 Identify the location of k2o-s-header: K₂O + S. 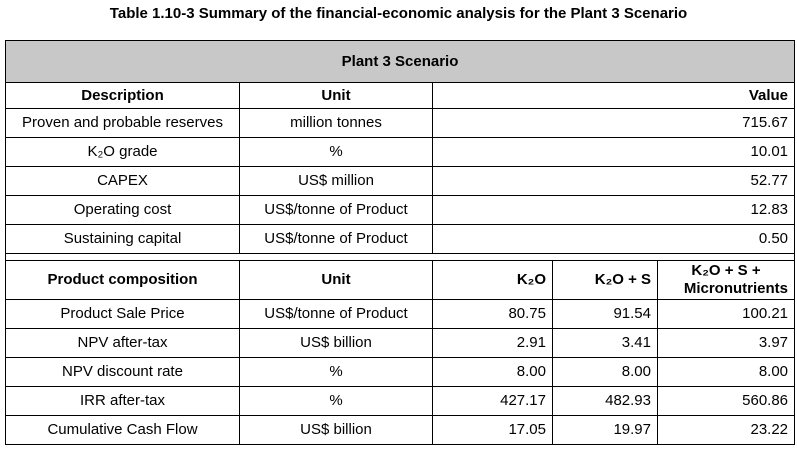
(605, 280).